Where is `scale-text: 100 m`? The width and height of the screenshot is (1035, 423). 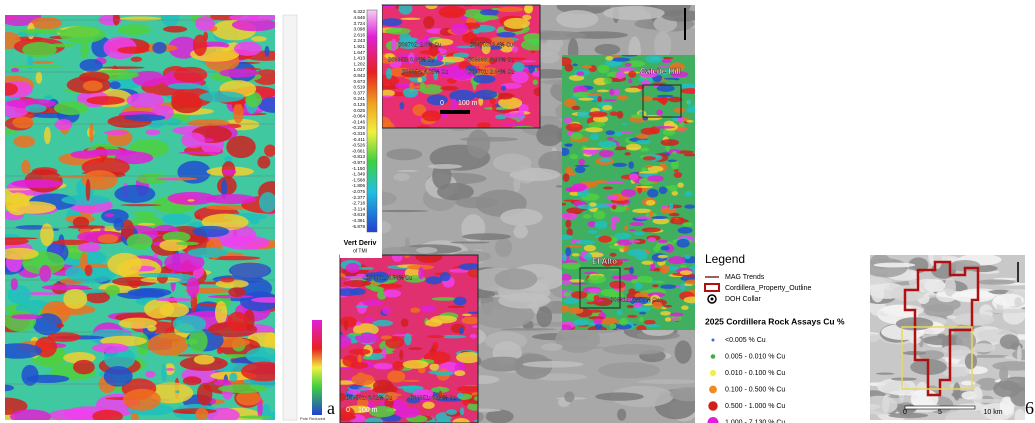 scale-text: 100 m is located at coordinates (468, 103).